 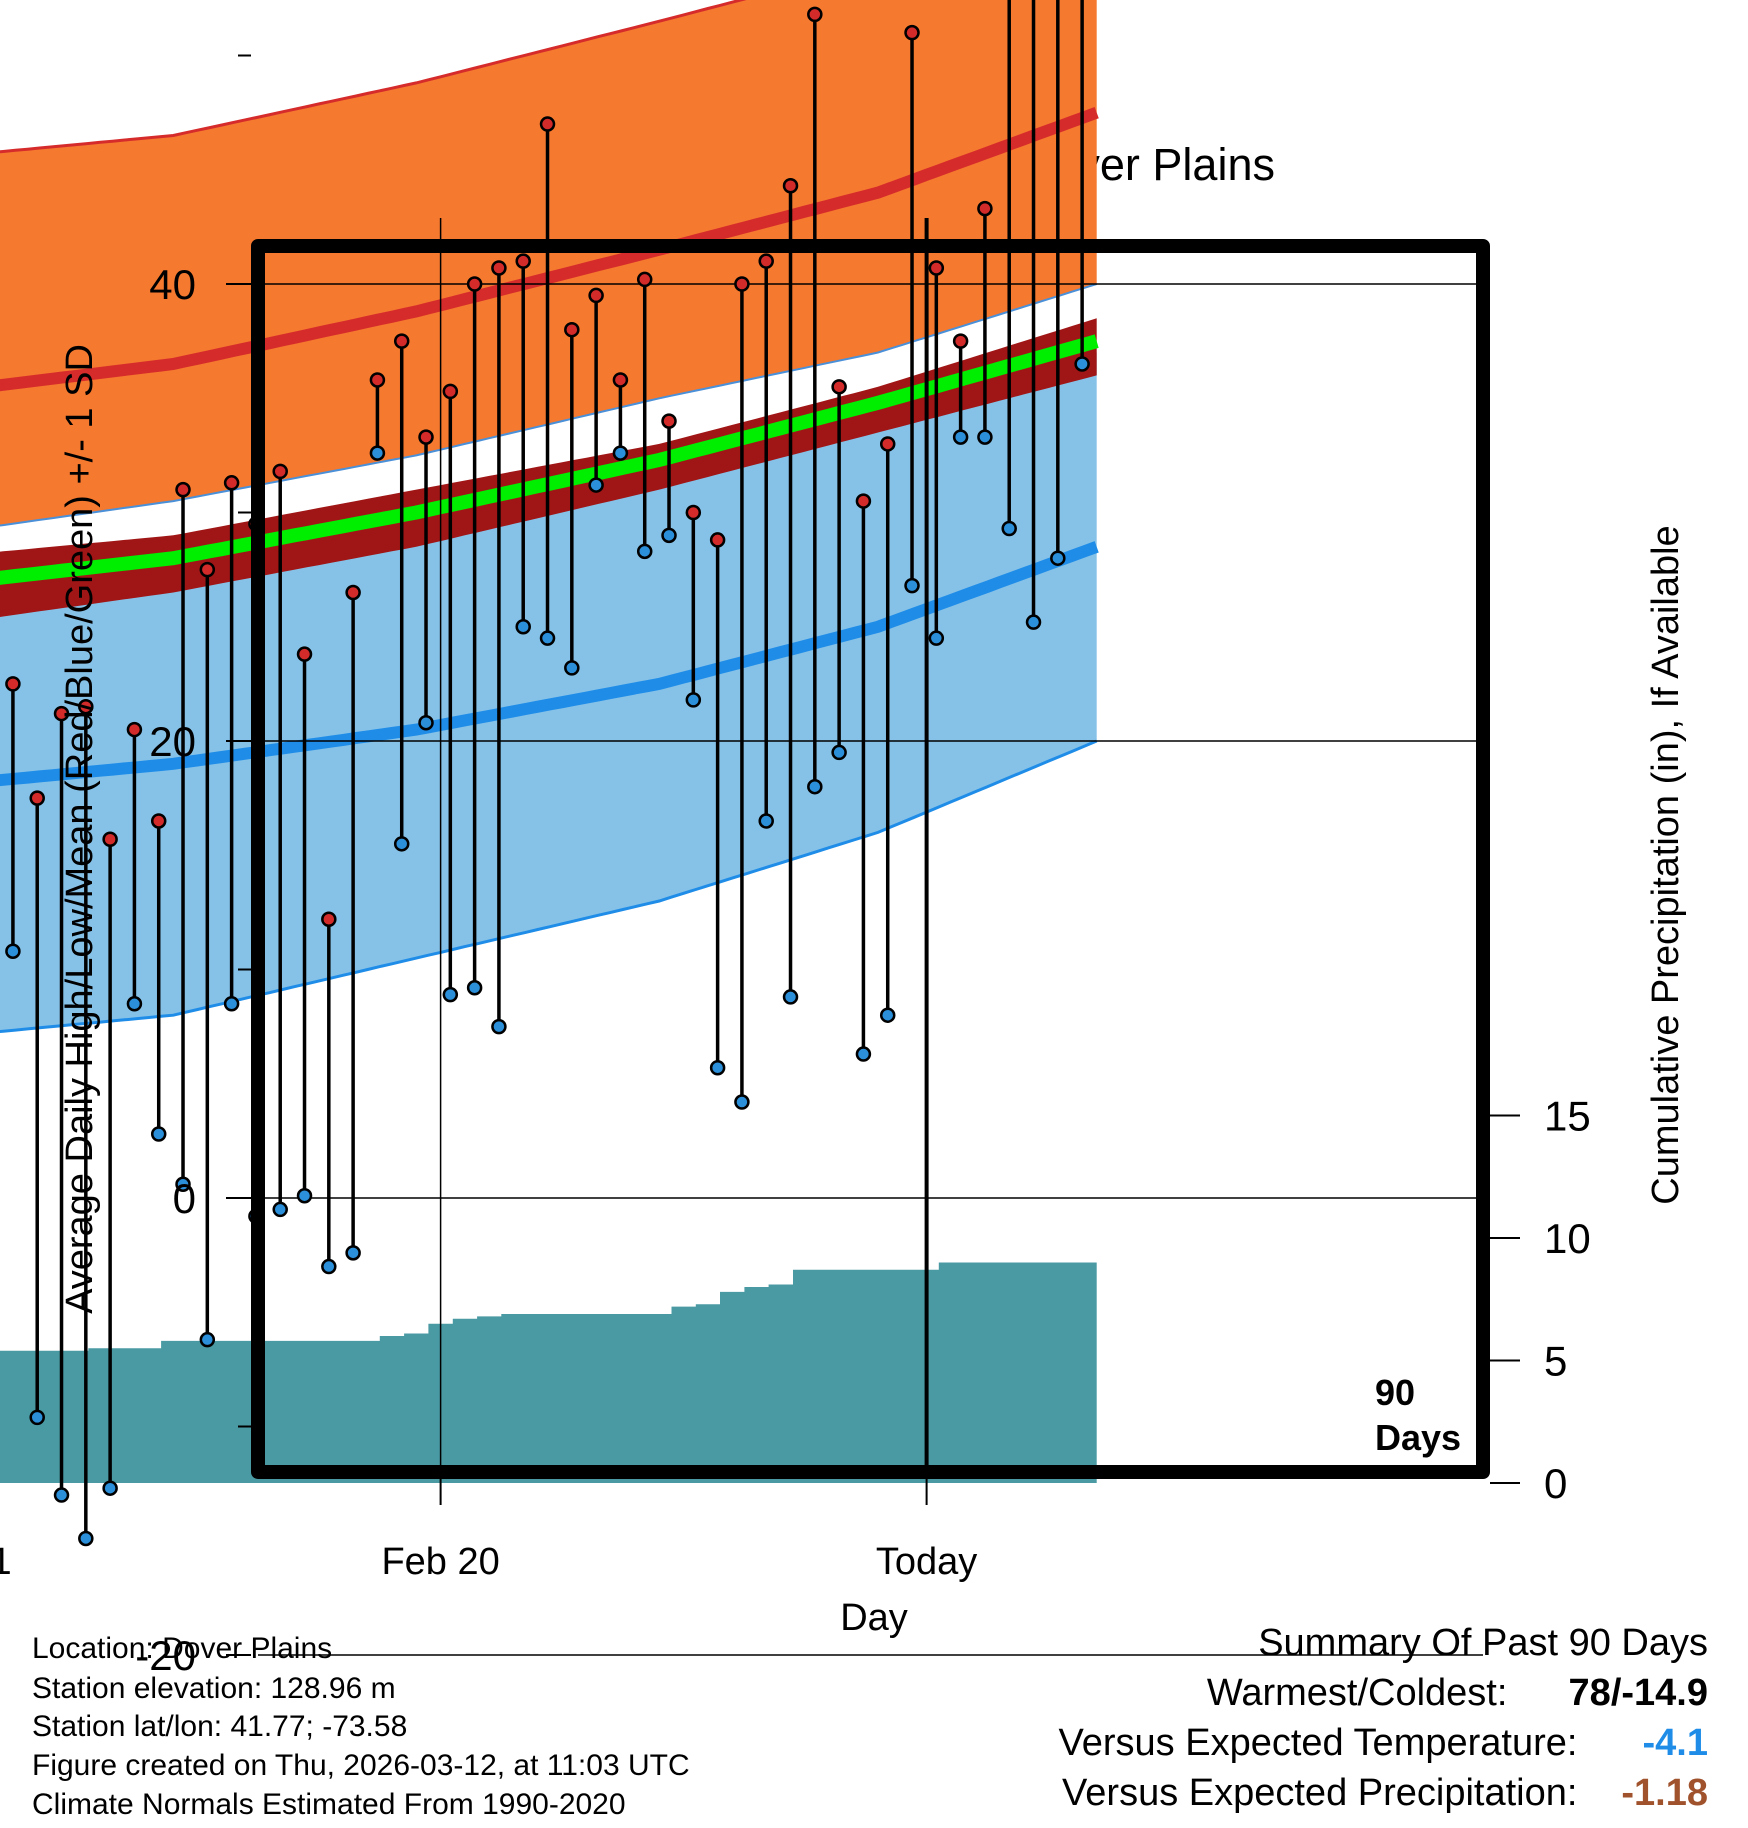 What do you see at coordinates (172, 284) in the screenshot?
I see `y-tick-label: 40` at bounding box center [172, 284].